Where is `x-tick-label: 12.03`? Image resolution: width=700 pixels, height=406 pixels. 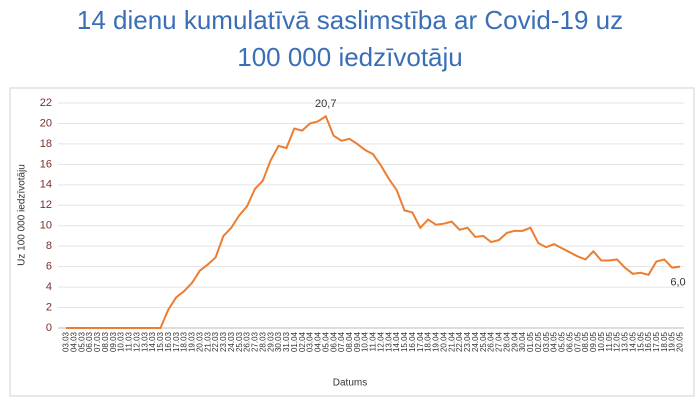 x-tick-label: 12.03 is located at coordinates (136, 341).